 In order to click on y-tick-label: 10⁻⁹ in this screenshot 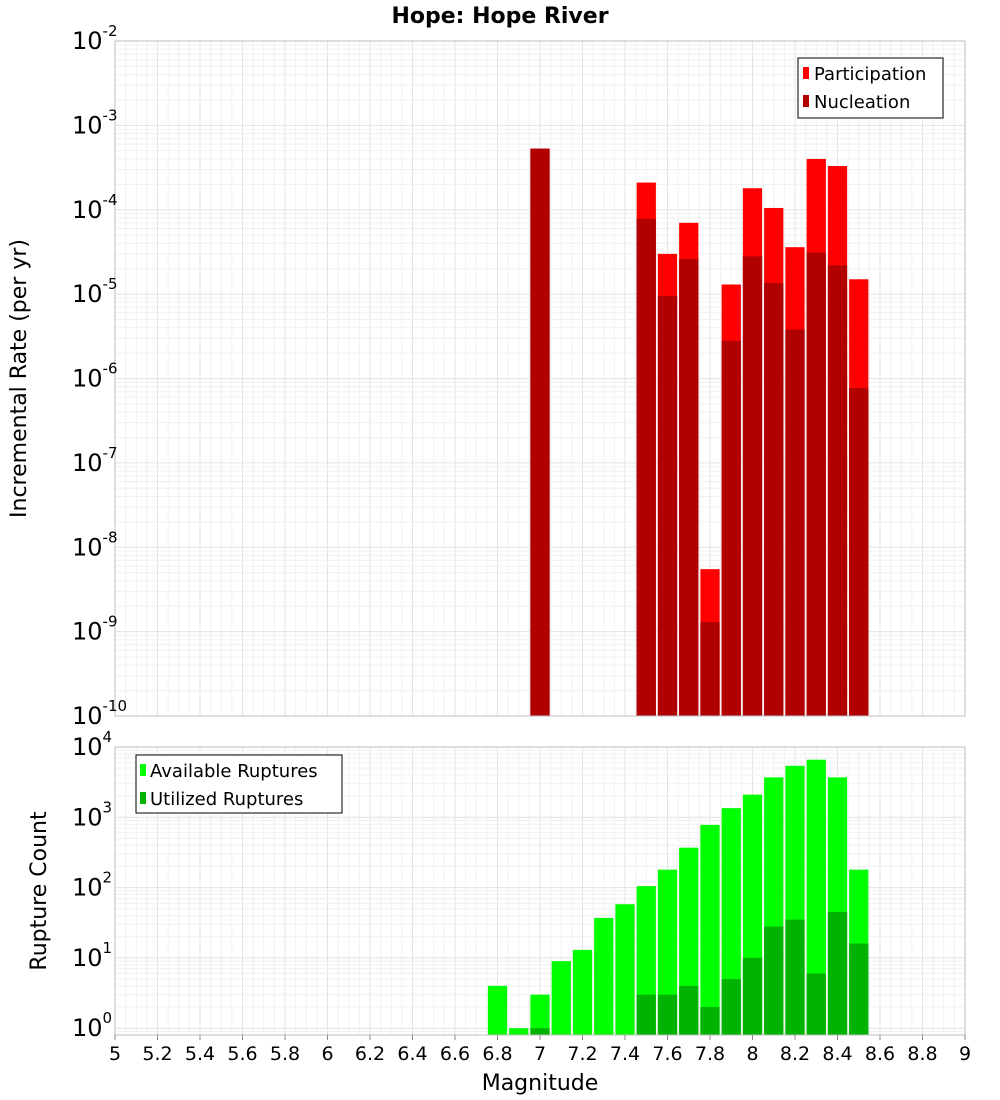, I will do `click(95, 629)`.